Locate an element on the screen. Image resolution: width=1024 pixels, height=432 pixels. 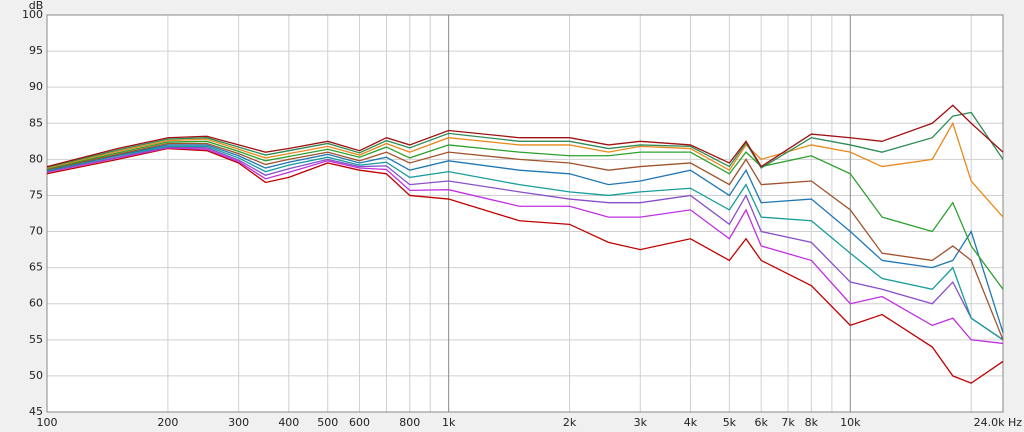
x-tick-label: 400 is located at coordinates (288, 422).